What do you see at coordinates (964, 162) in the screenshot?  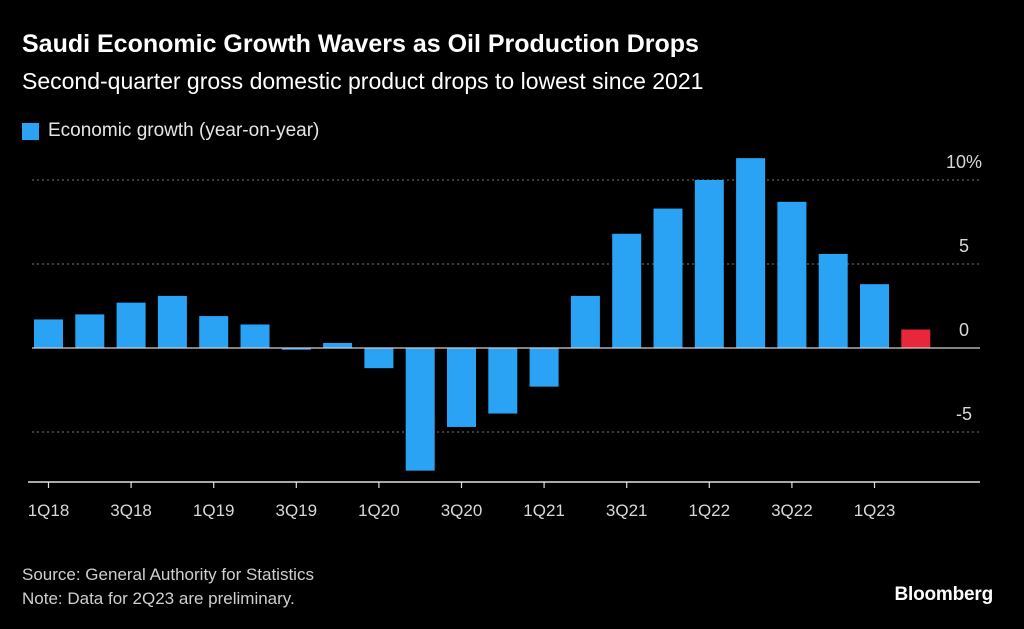 I see `y-tick-label: 10%` at bounding box center [964, 162].